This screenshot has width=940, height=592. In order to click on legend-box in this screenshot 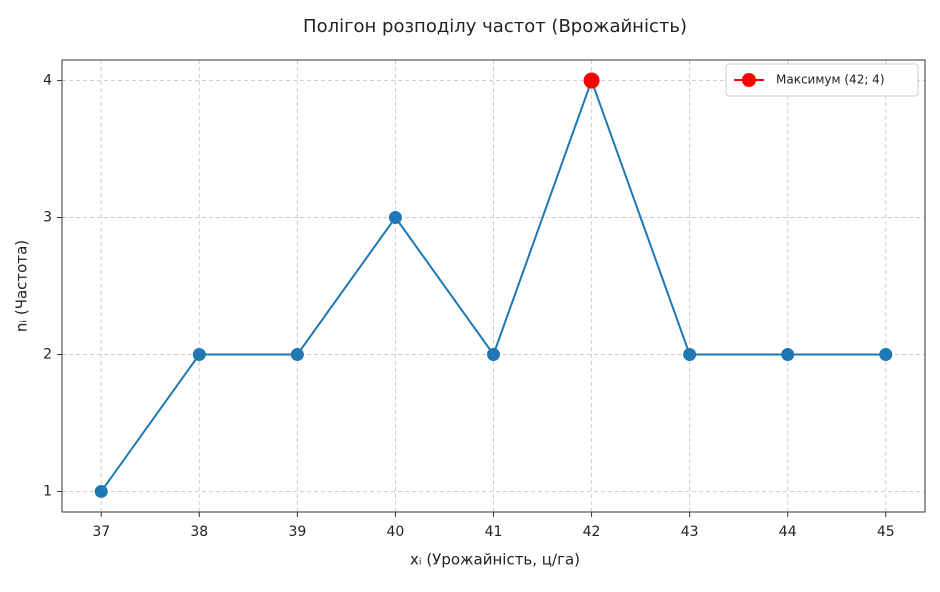, I will do `click(822, 80)`.